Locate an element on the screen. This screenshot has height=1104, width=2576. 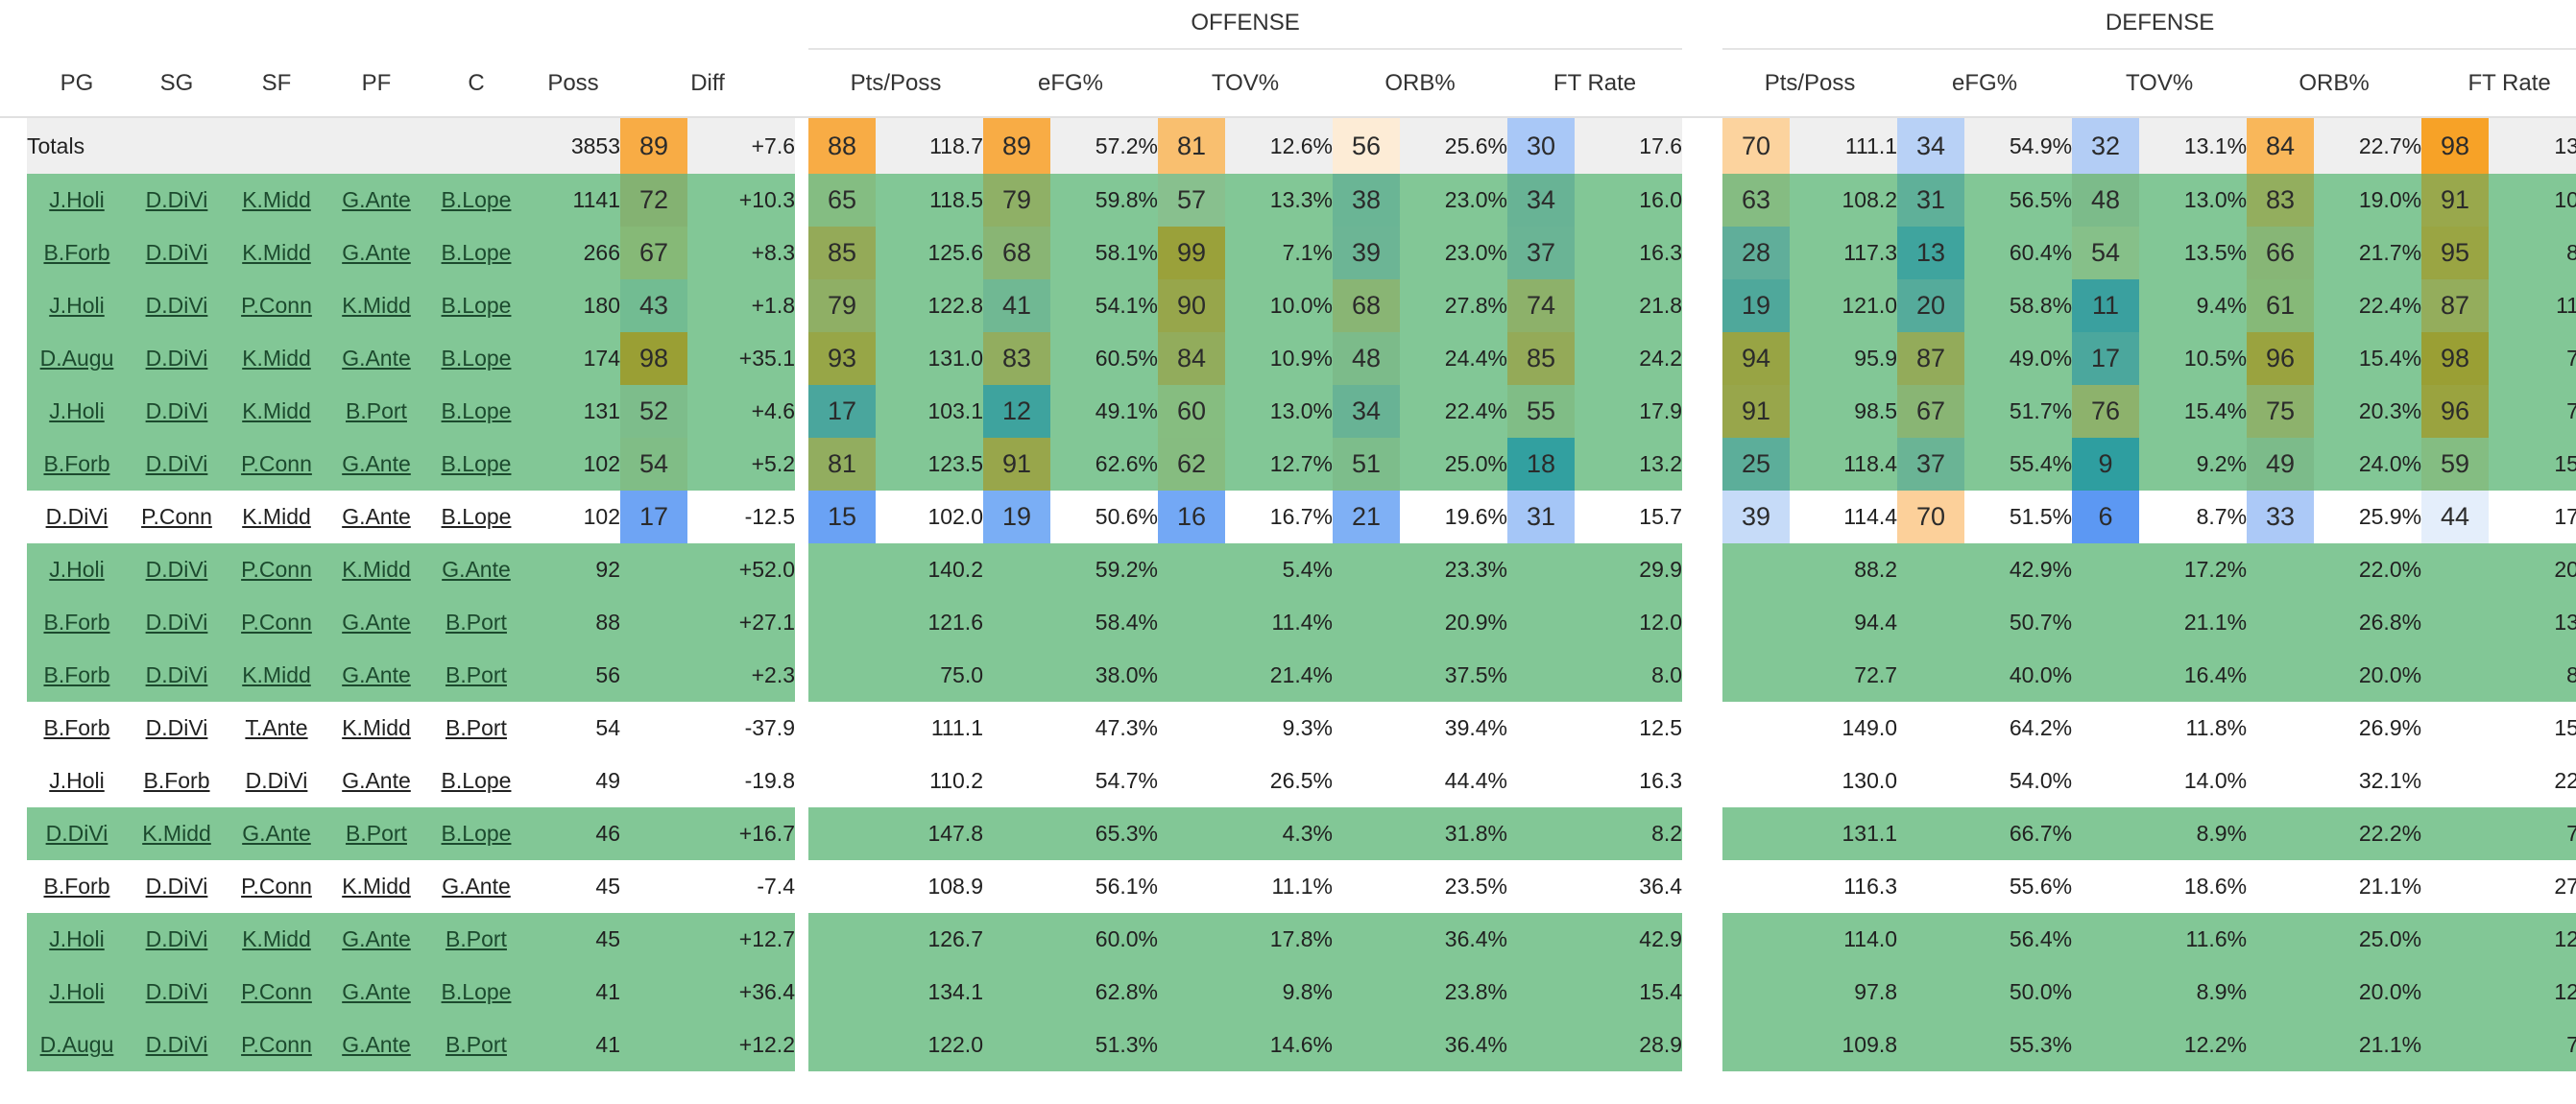
col-header-sf: SF is located at coordinates (276, 84).